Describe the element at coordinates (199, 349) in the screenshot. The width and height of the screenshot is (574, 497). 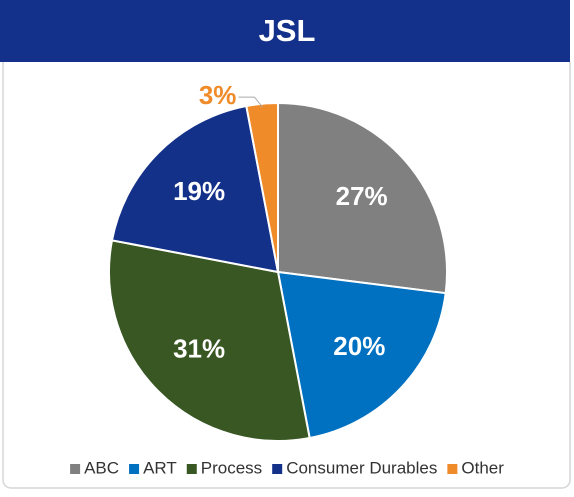
I see `data-label: 31%` at that location.